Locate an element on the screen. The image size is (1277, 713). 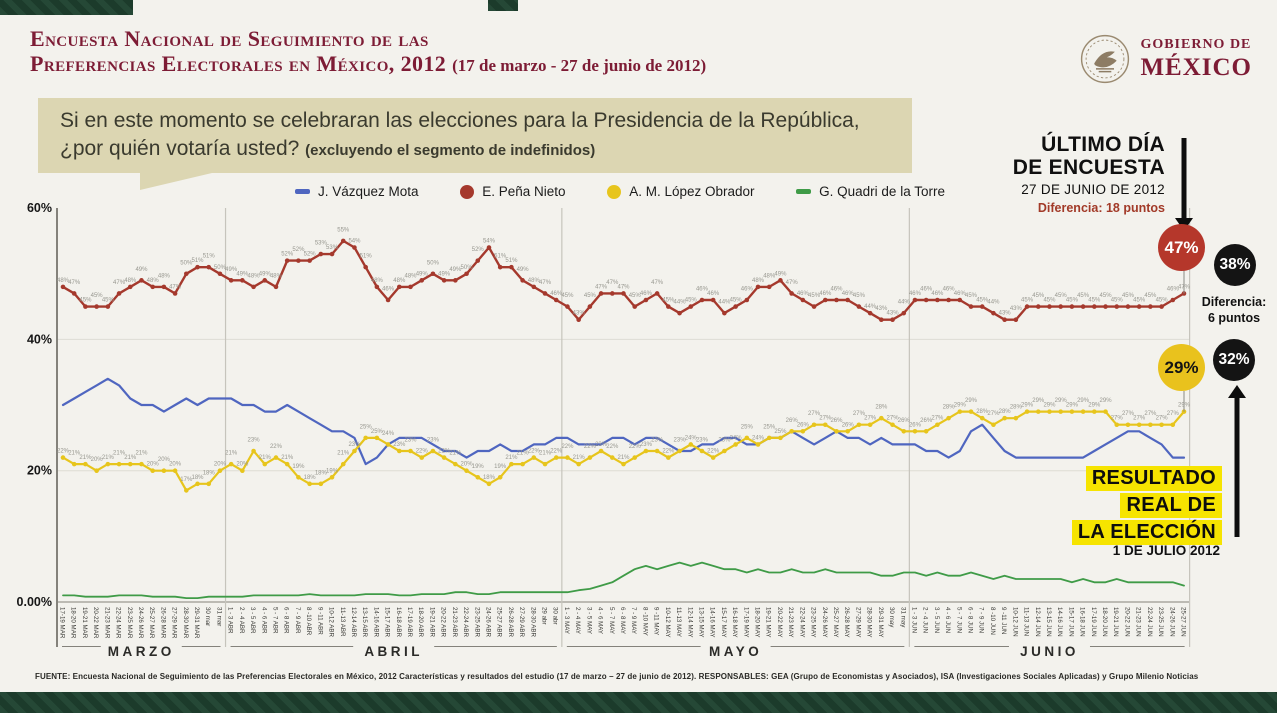
data-point-label: 26% is located at coordinates (848, 425).